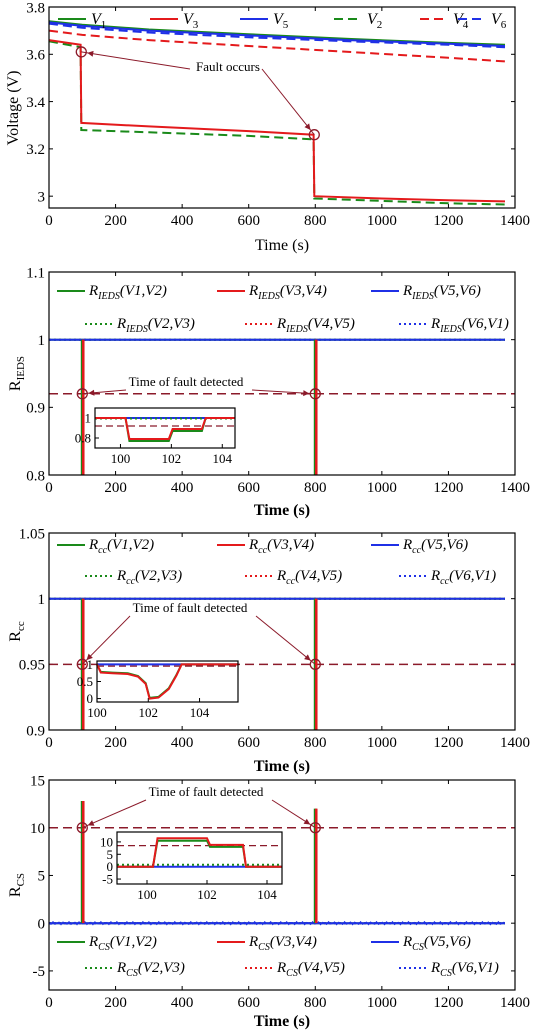 The height and width of the screenshot is (1033, 533). Describe the element at coordinates (464, 969) in the screenshot. I see `legend-label: RCS(V6,V1)` at that location.